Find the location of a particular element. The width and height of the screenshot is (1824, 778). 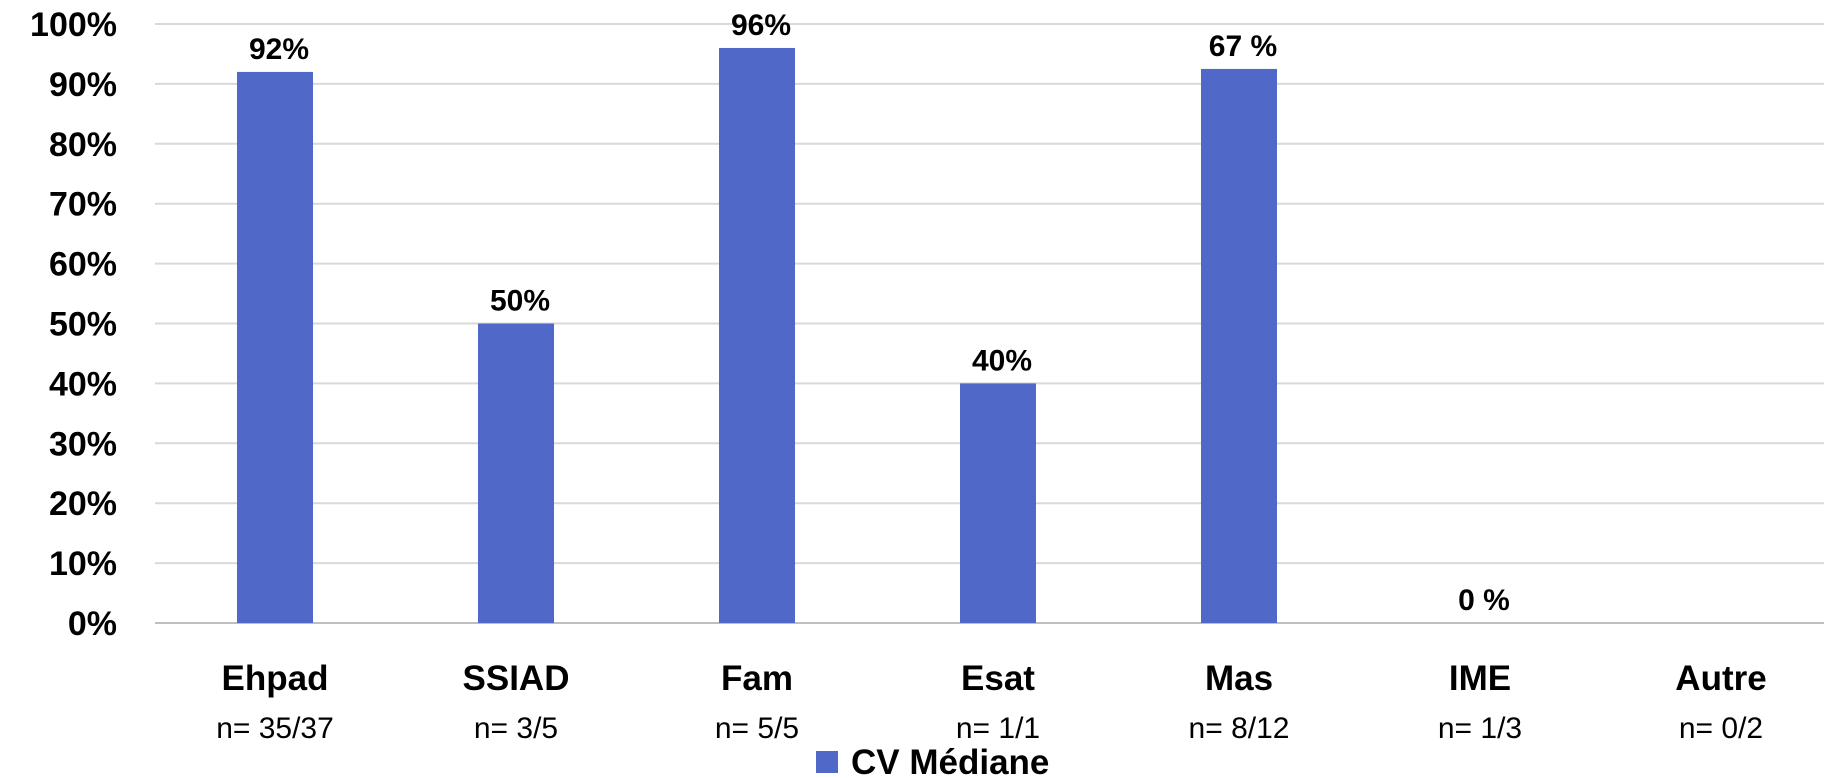

x-category-label: Ehpad is located at coordinates (275, 678).